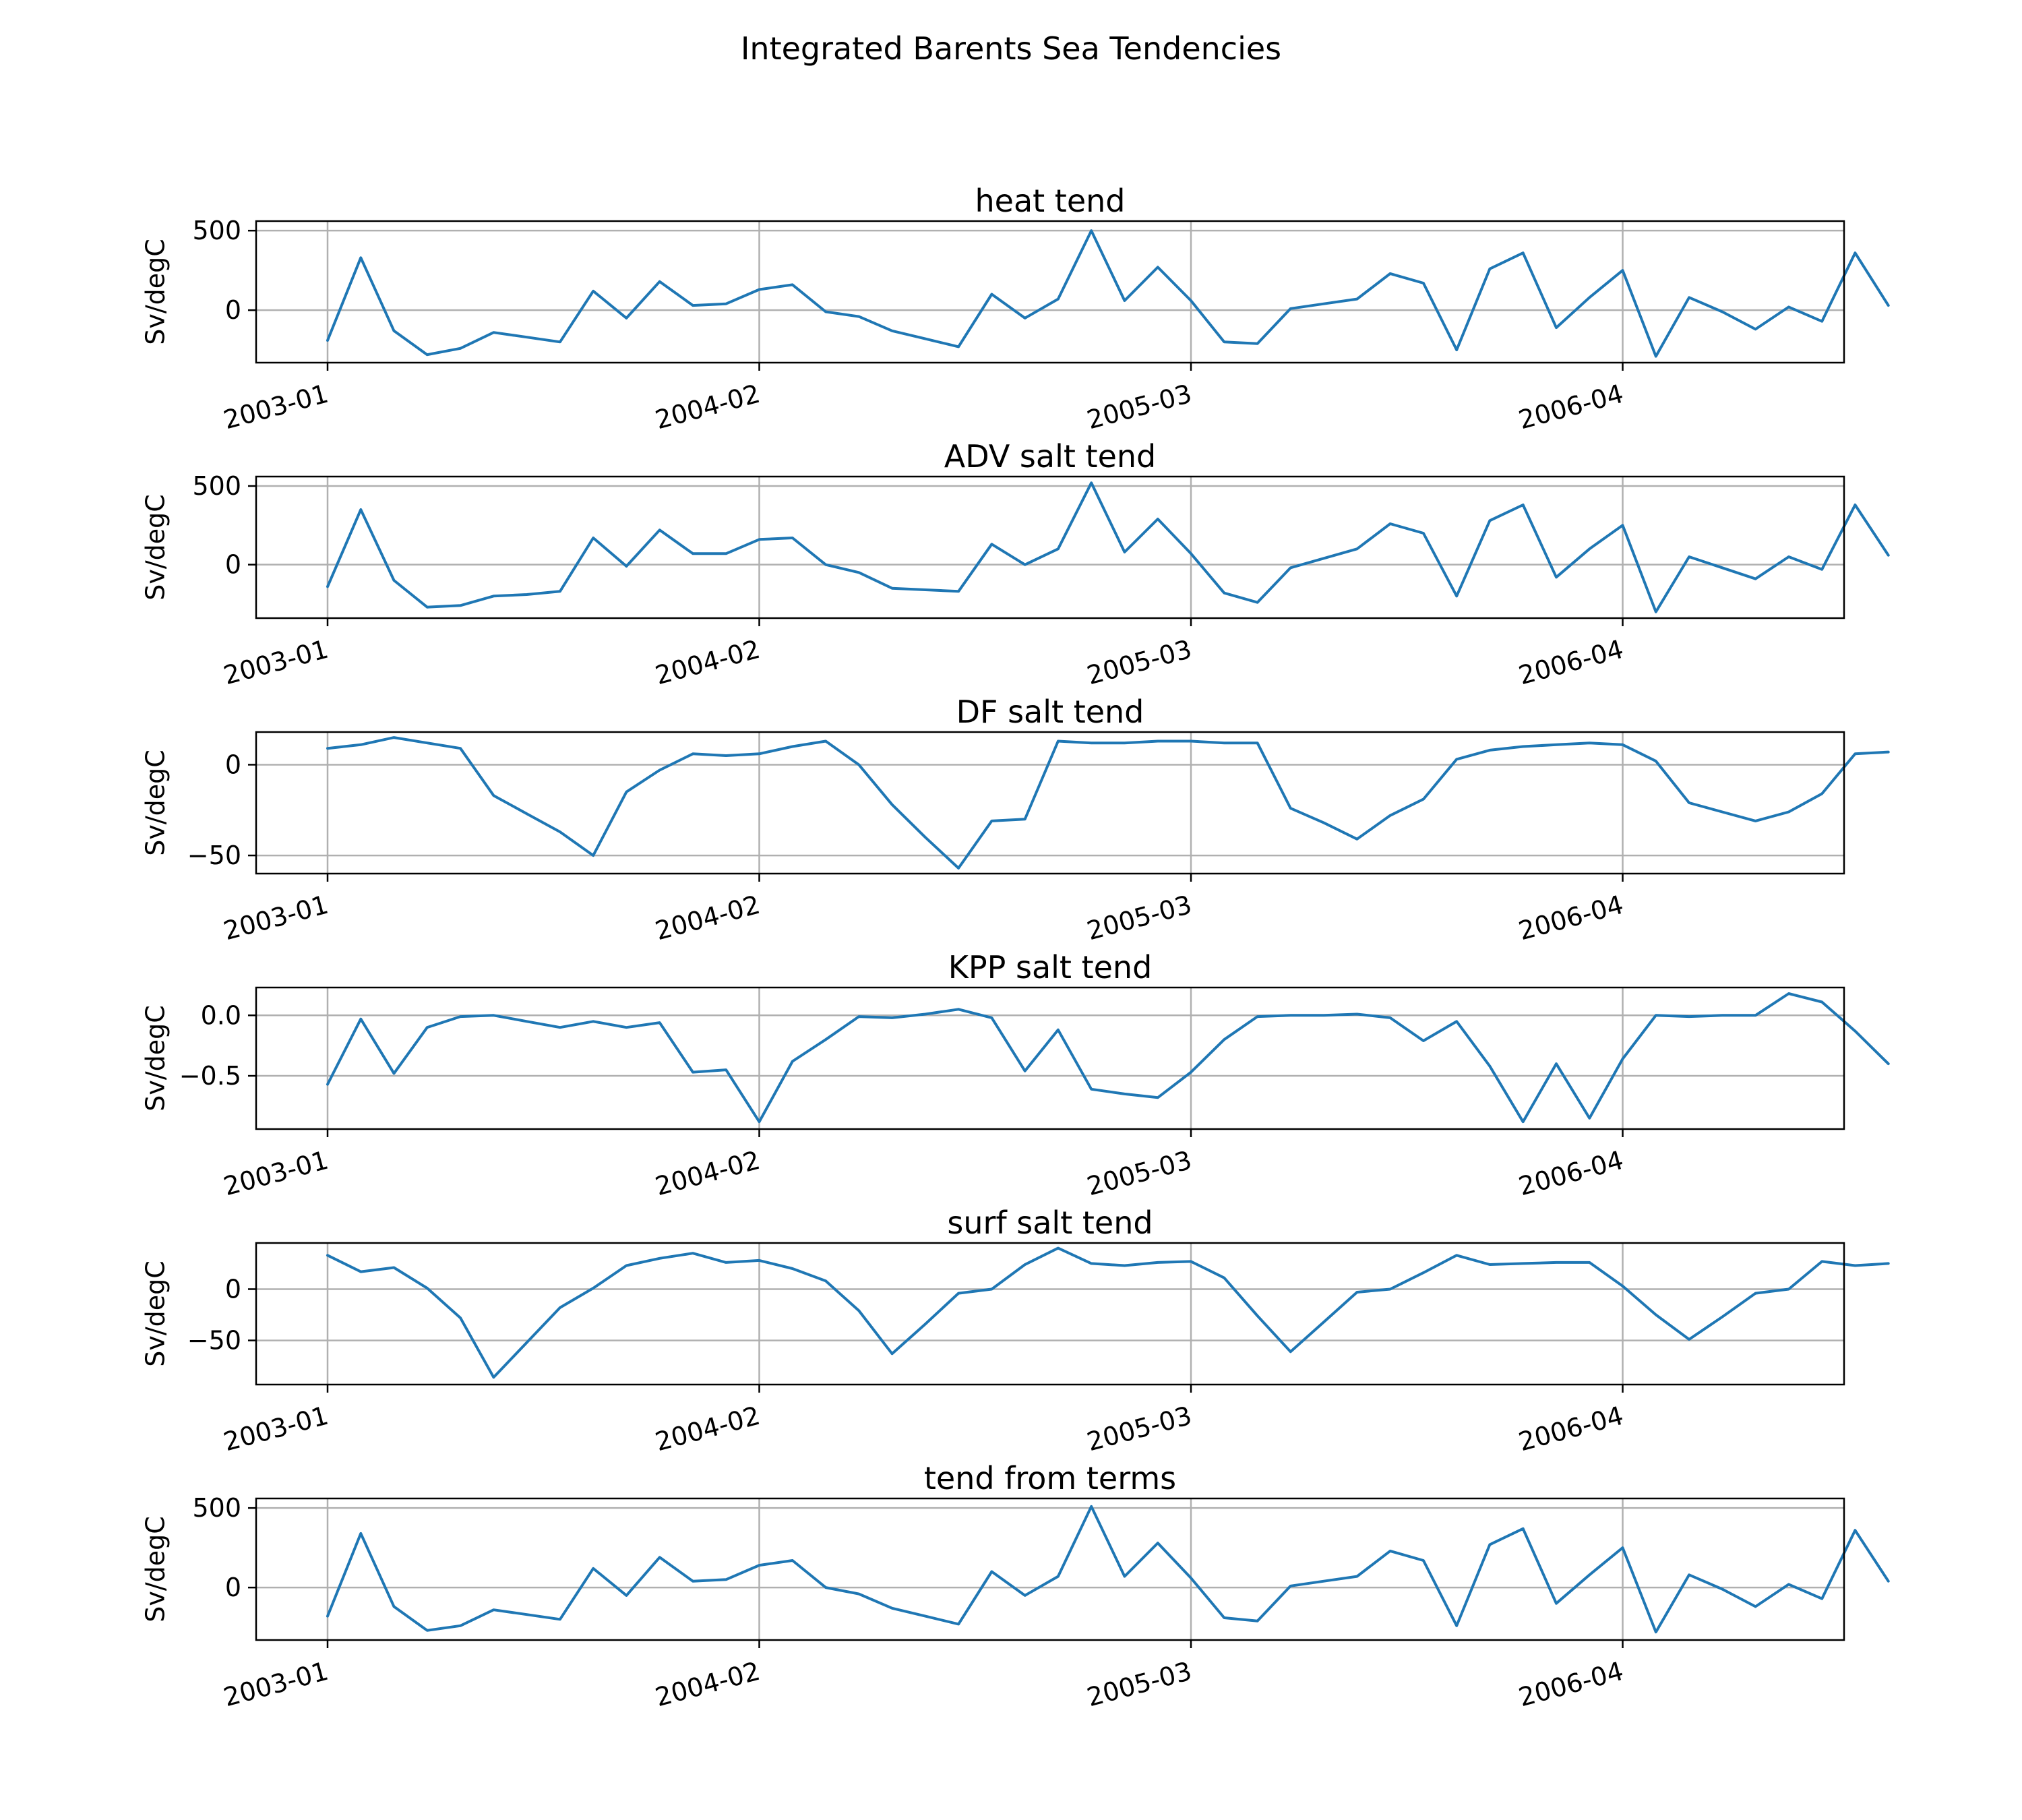  I want to click on y-tick-label: −0.5, so click(210, 1076).